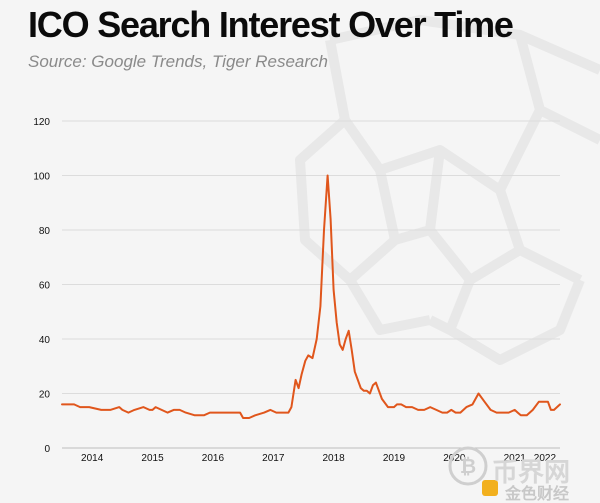 Image resolution: width=600 pixels, height=503 pixels. I want to click on page-subtitle: Source: Google Trends, Tiger Research, so click(178, 61).